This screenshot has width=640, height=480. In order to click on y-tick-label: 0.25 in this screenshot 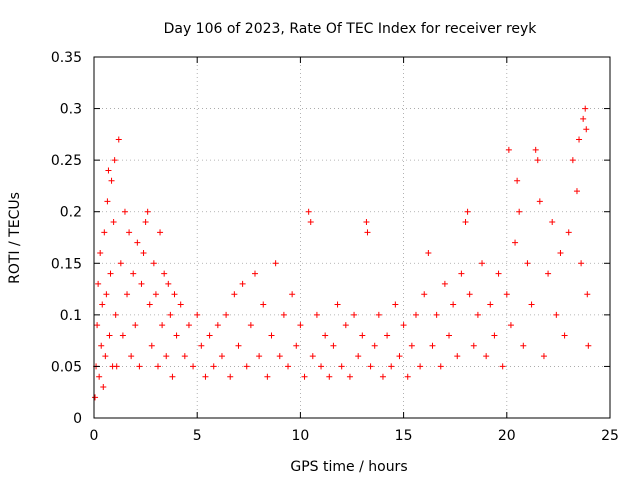, I will do `click(66, 161)`.